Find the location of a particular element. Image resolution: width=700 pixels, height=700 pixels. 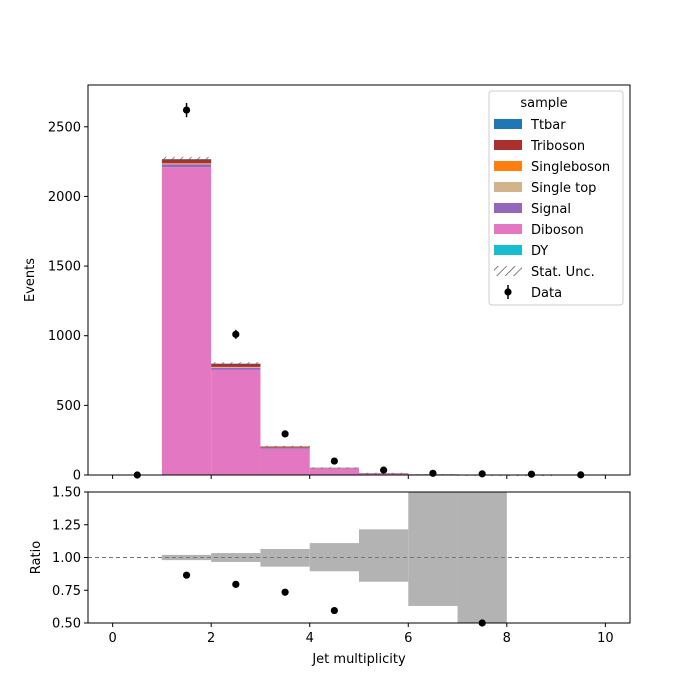

x-tick-label: 0 is located at coordinates (112, 638).